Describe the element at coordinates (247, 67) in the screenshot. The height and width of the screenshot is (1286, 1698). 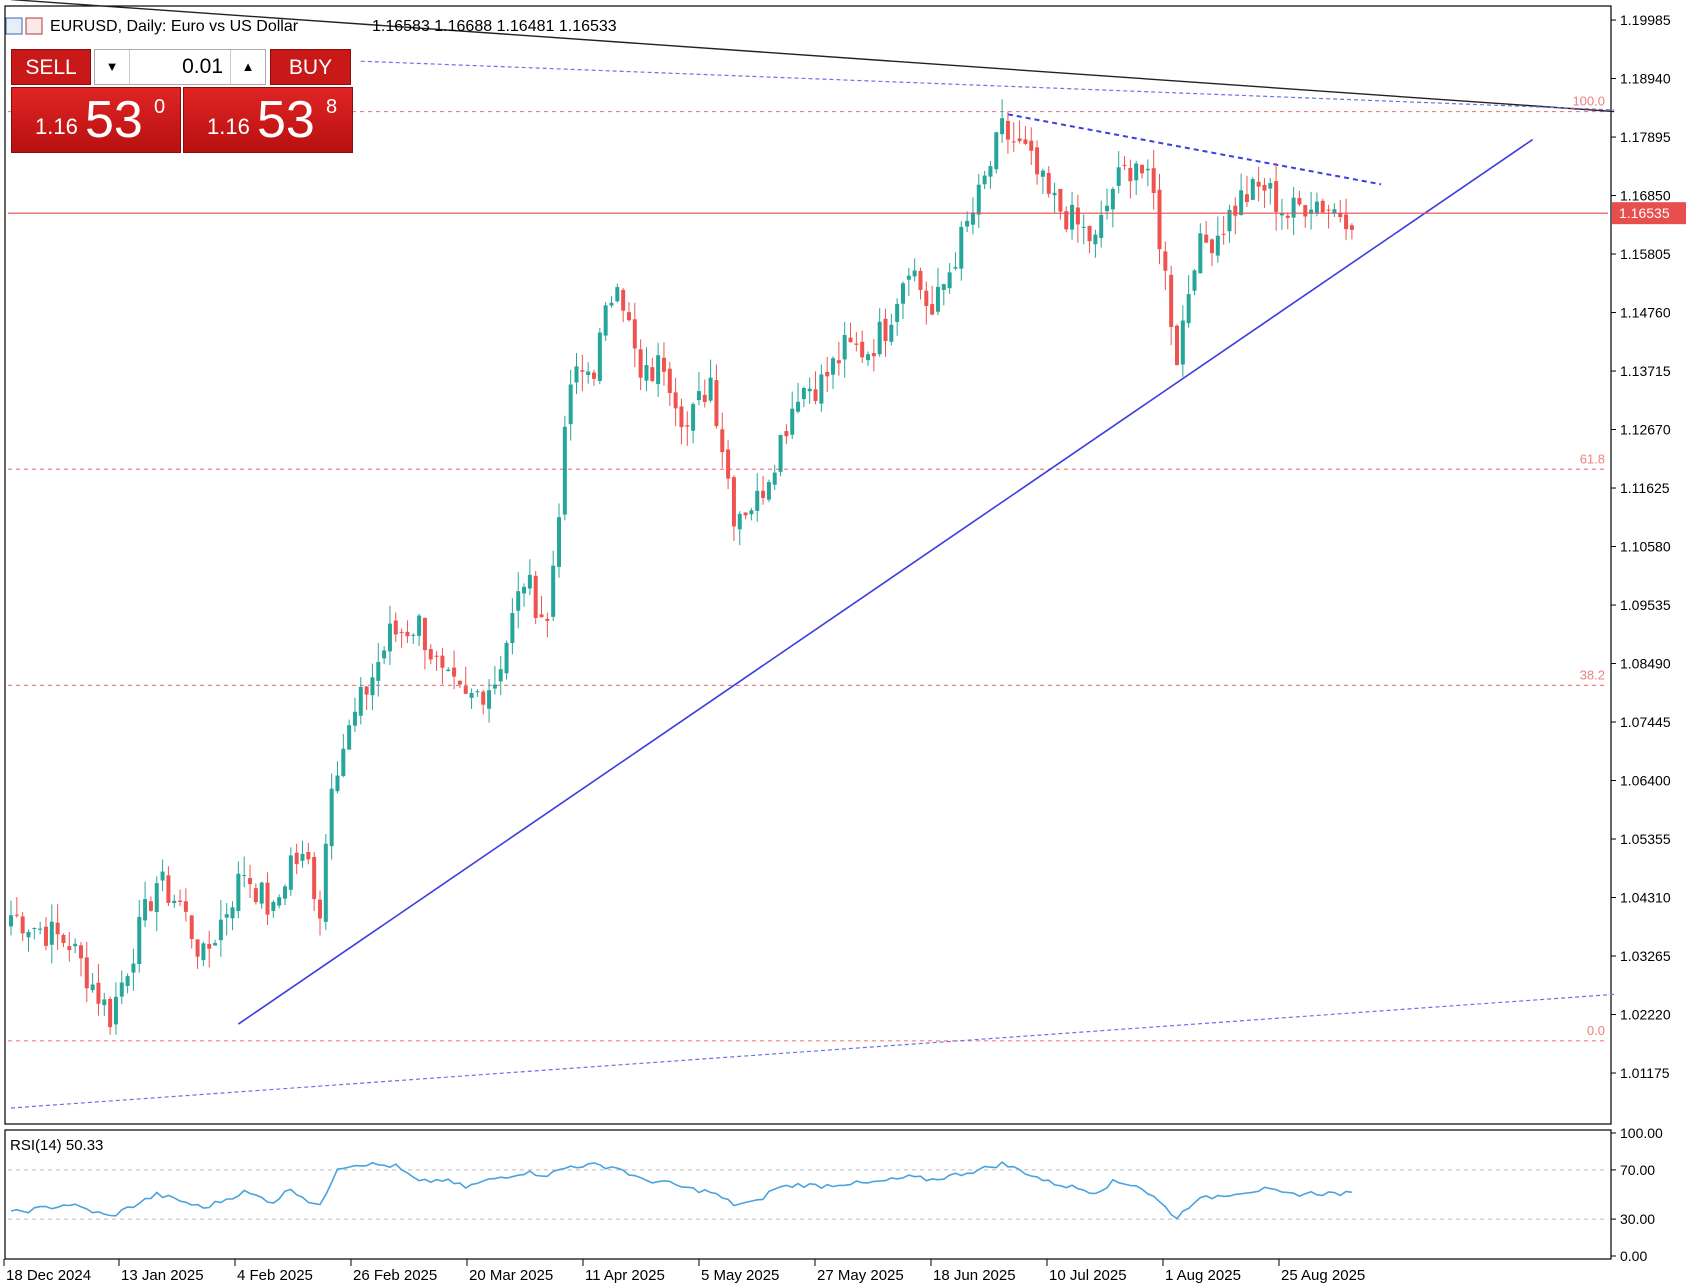
I see `lot-increase-icon: ▲` at that location.